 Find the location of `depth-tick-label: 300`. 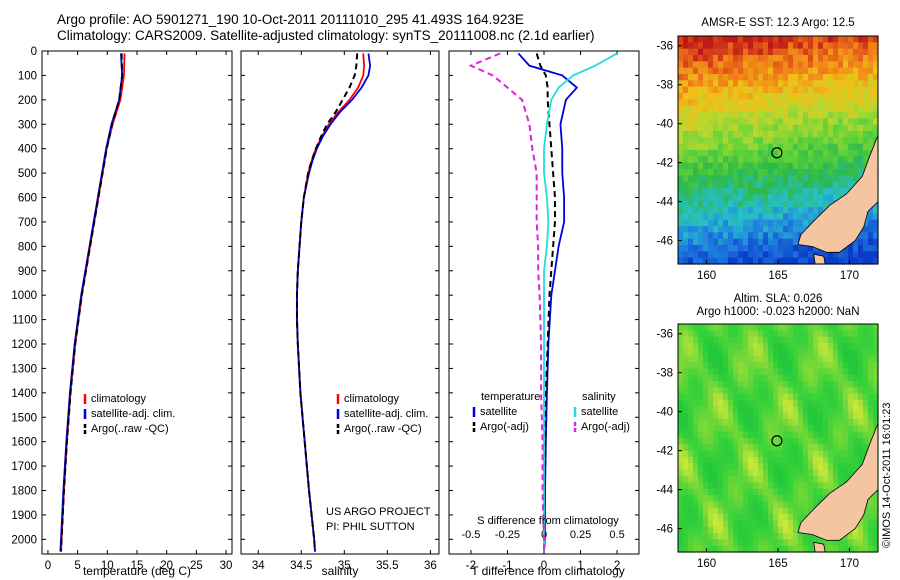

depth-tick-label: 300 is located at coordinates (27, 125).